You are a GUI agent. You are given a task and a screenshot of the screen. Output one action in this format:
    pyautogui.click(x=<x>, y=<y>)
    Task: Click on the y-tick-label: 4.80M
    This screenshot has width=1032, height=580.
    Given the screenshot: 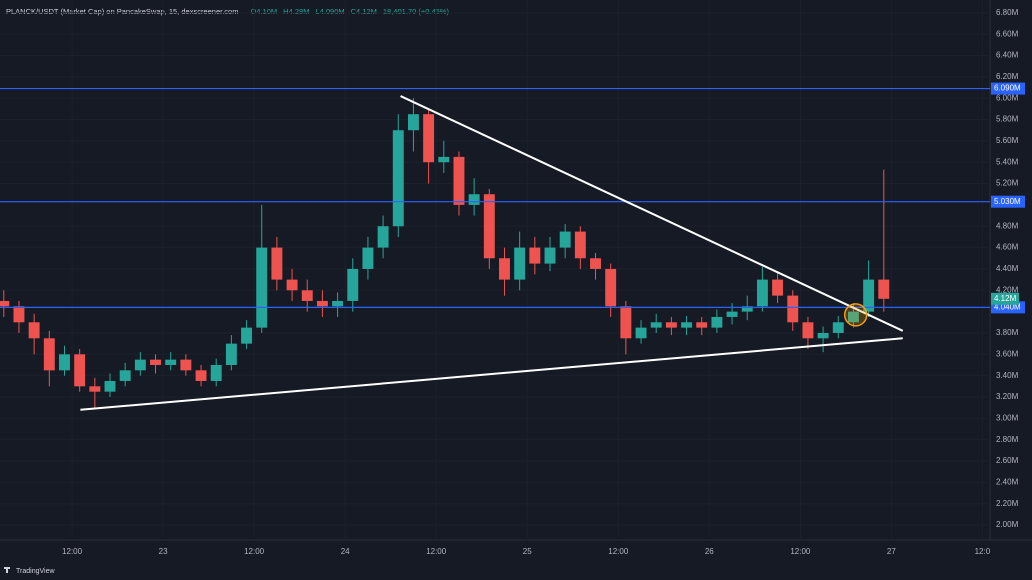 What is the action you would take?
    pyautogui.click(x=1007, y=225)
    